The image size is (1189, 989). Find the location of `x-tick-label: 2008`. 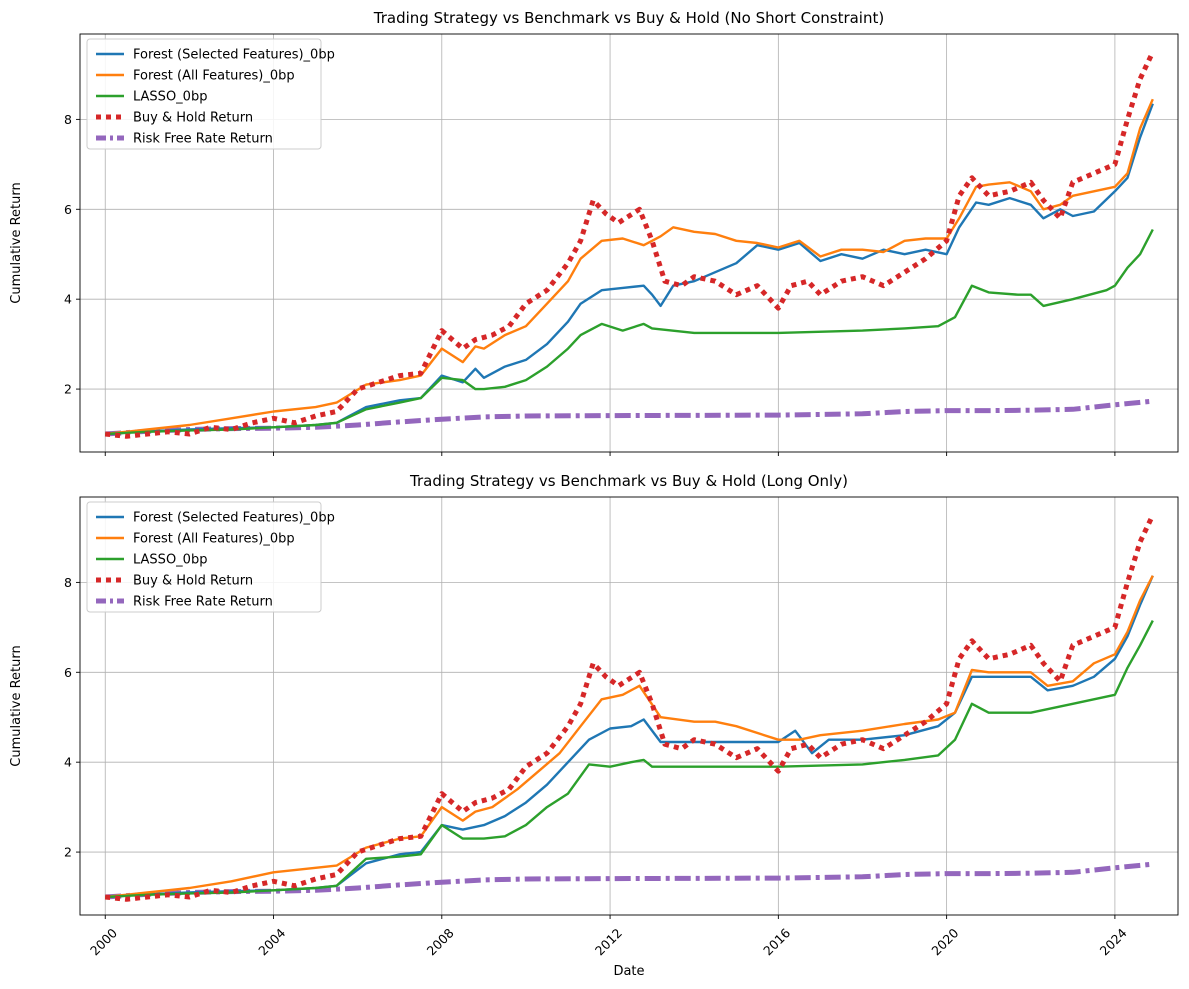

x-tick-label: 2008 is located at coordinates (440, 941).